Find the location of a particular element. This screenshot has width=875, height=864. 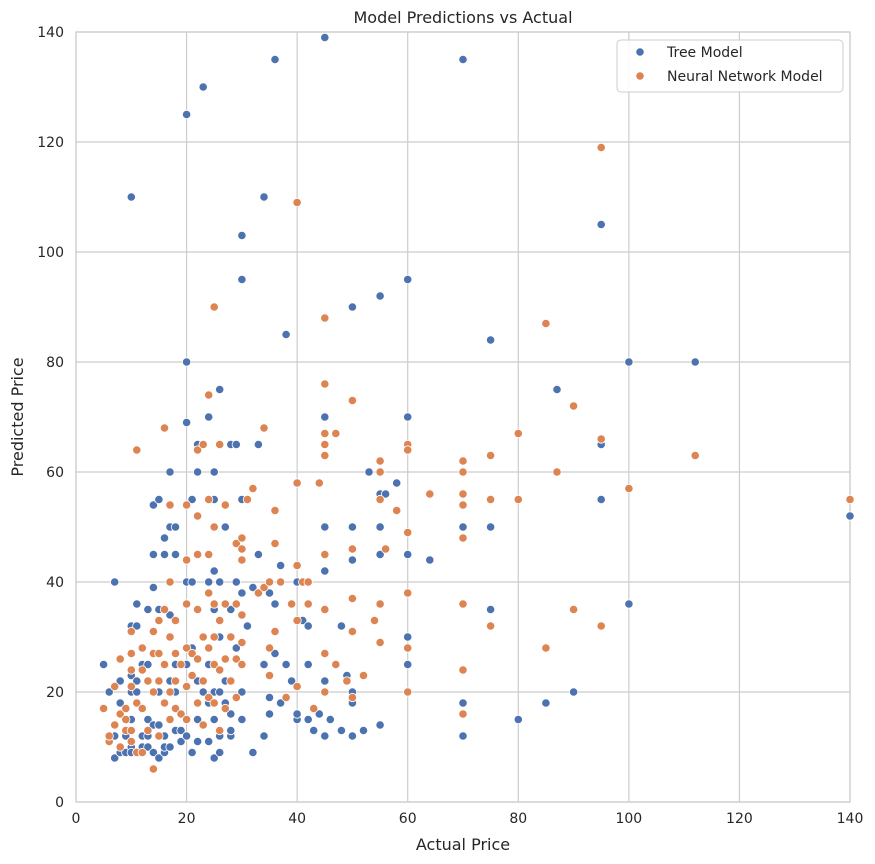

x-tick-label: 140 is located at coordinates (850, 819).